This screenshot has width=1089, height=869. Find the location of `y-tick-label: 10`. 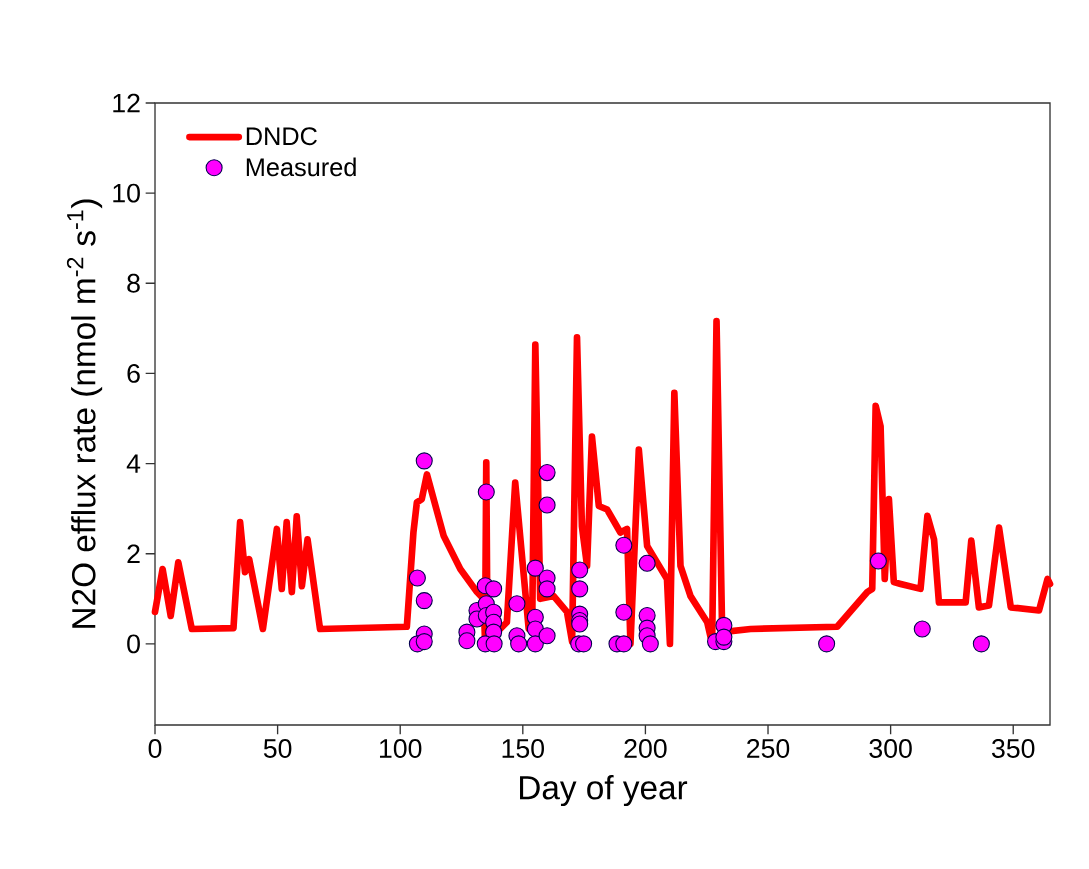

y-tick-label: 10 is located at coordinates (126, 193).